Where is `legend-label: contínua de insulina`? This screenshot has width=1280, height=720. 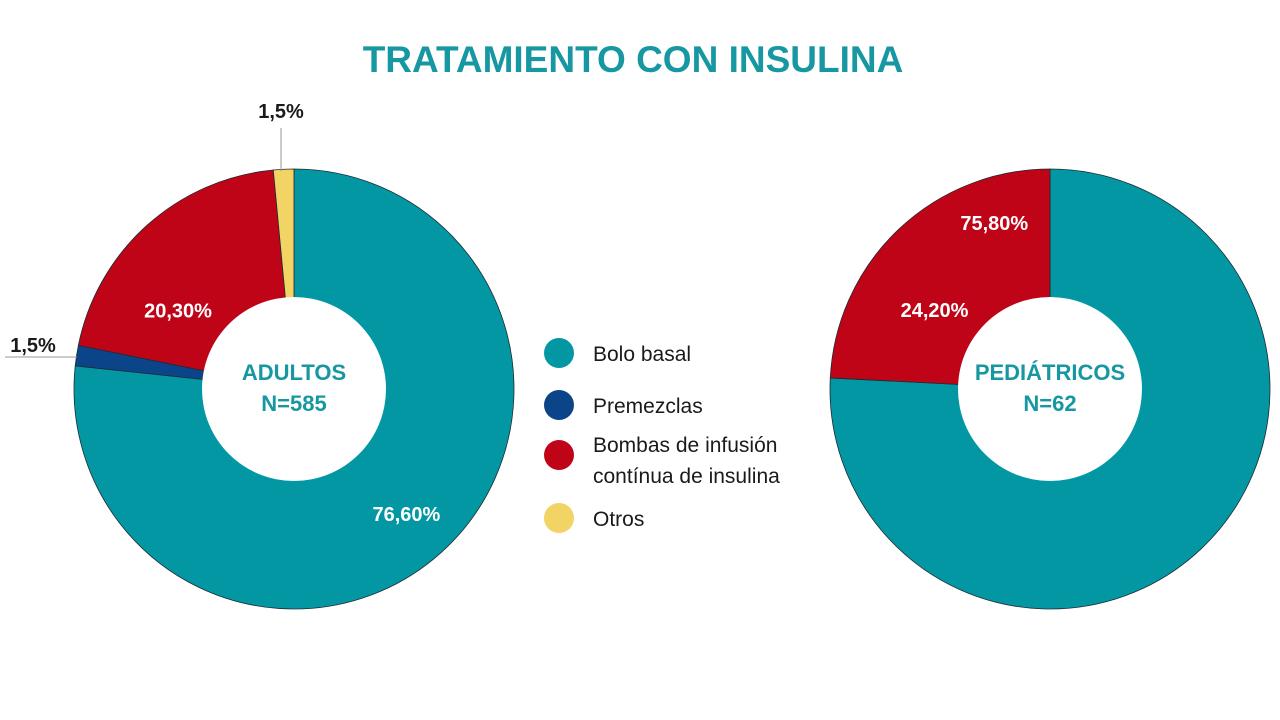
legend-label: contínua de insulina is located at coordinates (686, 476).